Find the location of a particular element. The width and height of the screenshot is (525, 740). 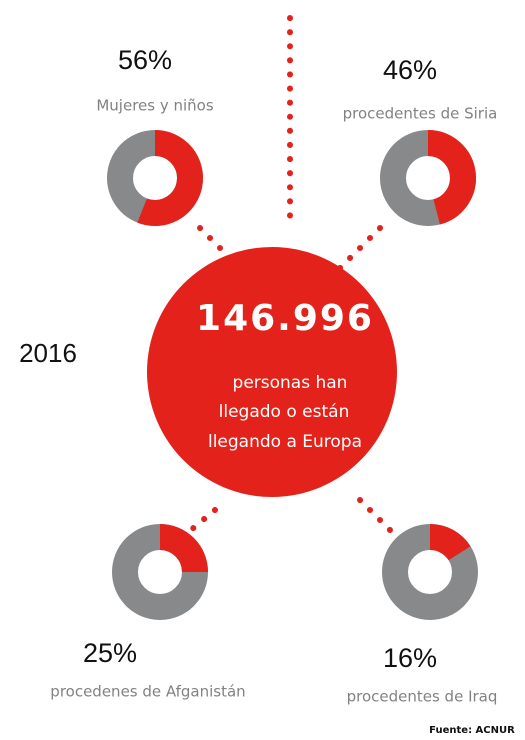

year: 2016 is located at coordinates (48, 353).